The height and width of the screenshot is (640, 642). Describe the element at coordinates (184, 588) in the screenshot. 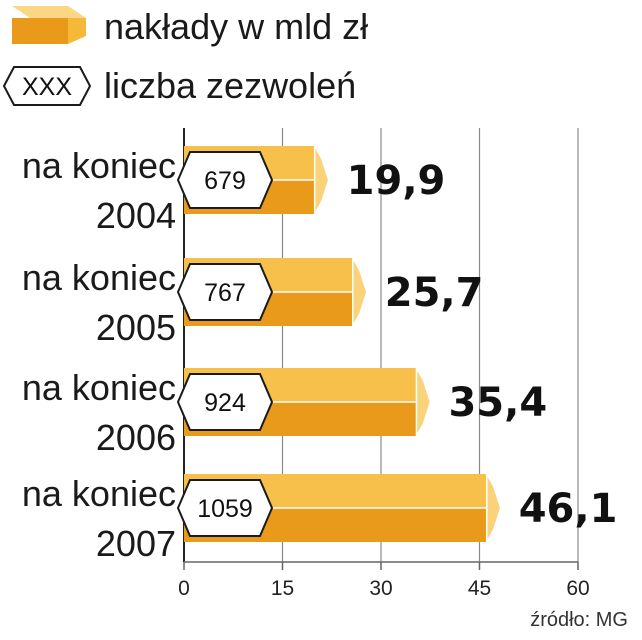

I see `x-tick-label: 0` at that location.